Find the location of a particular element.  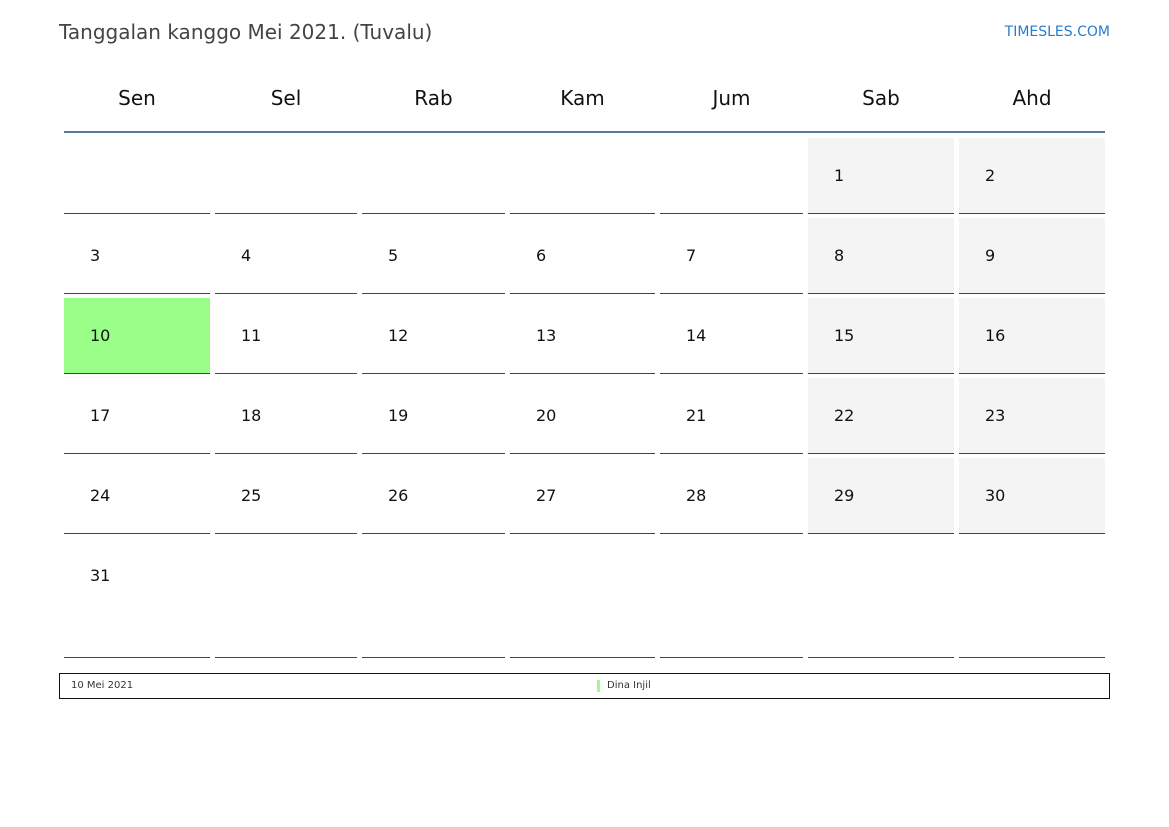

day-cell: 21 is located at coordinates (731, 416).